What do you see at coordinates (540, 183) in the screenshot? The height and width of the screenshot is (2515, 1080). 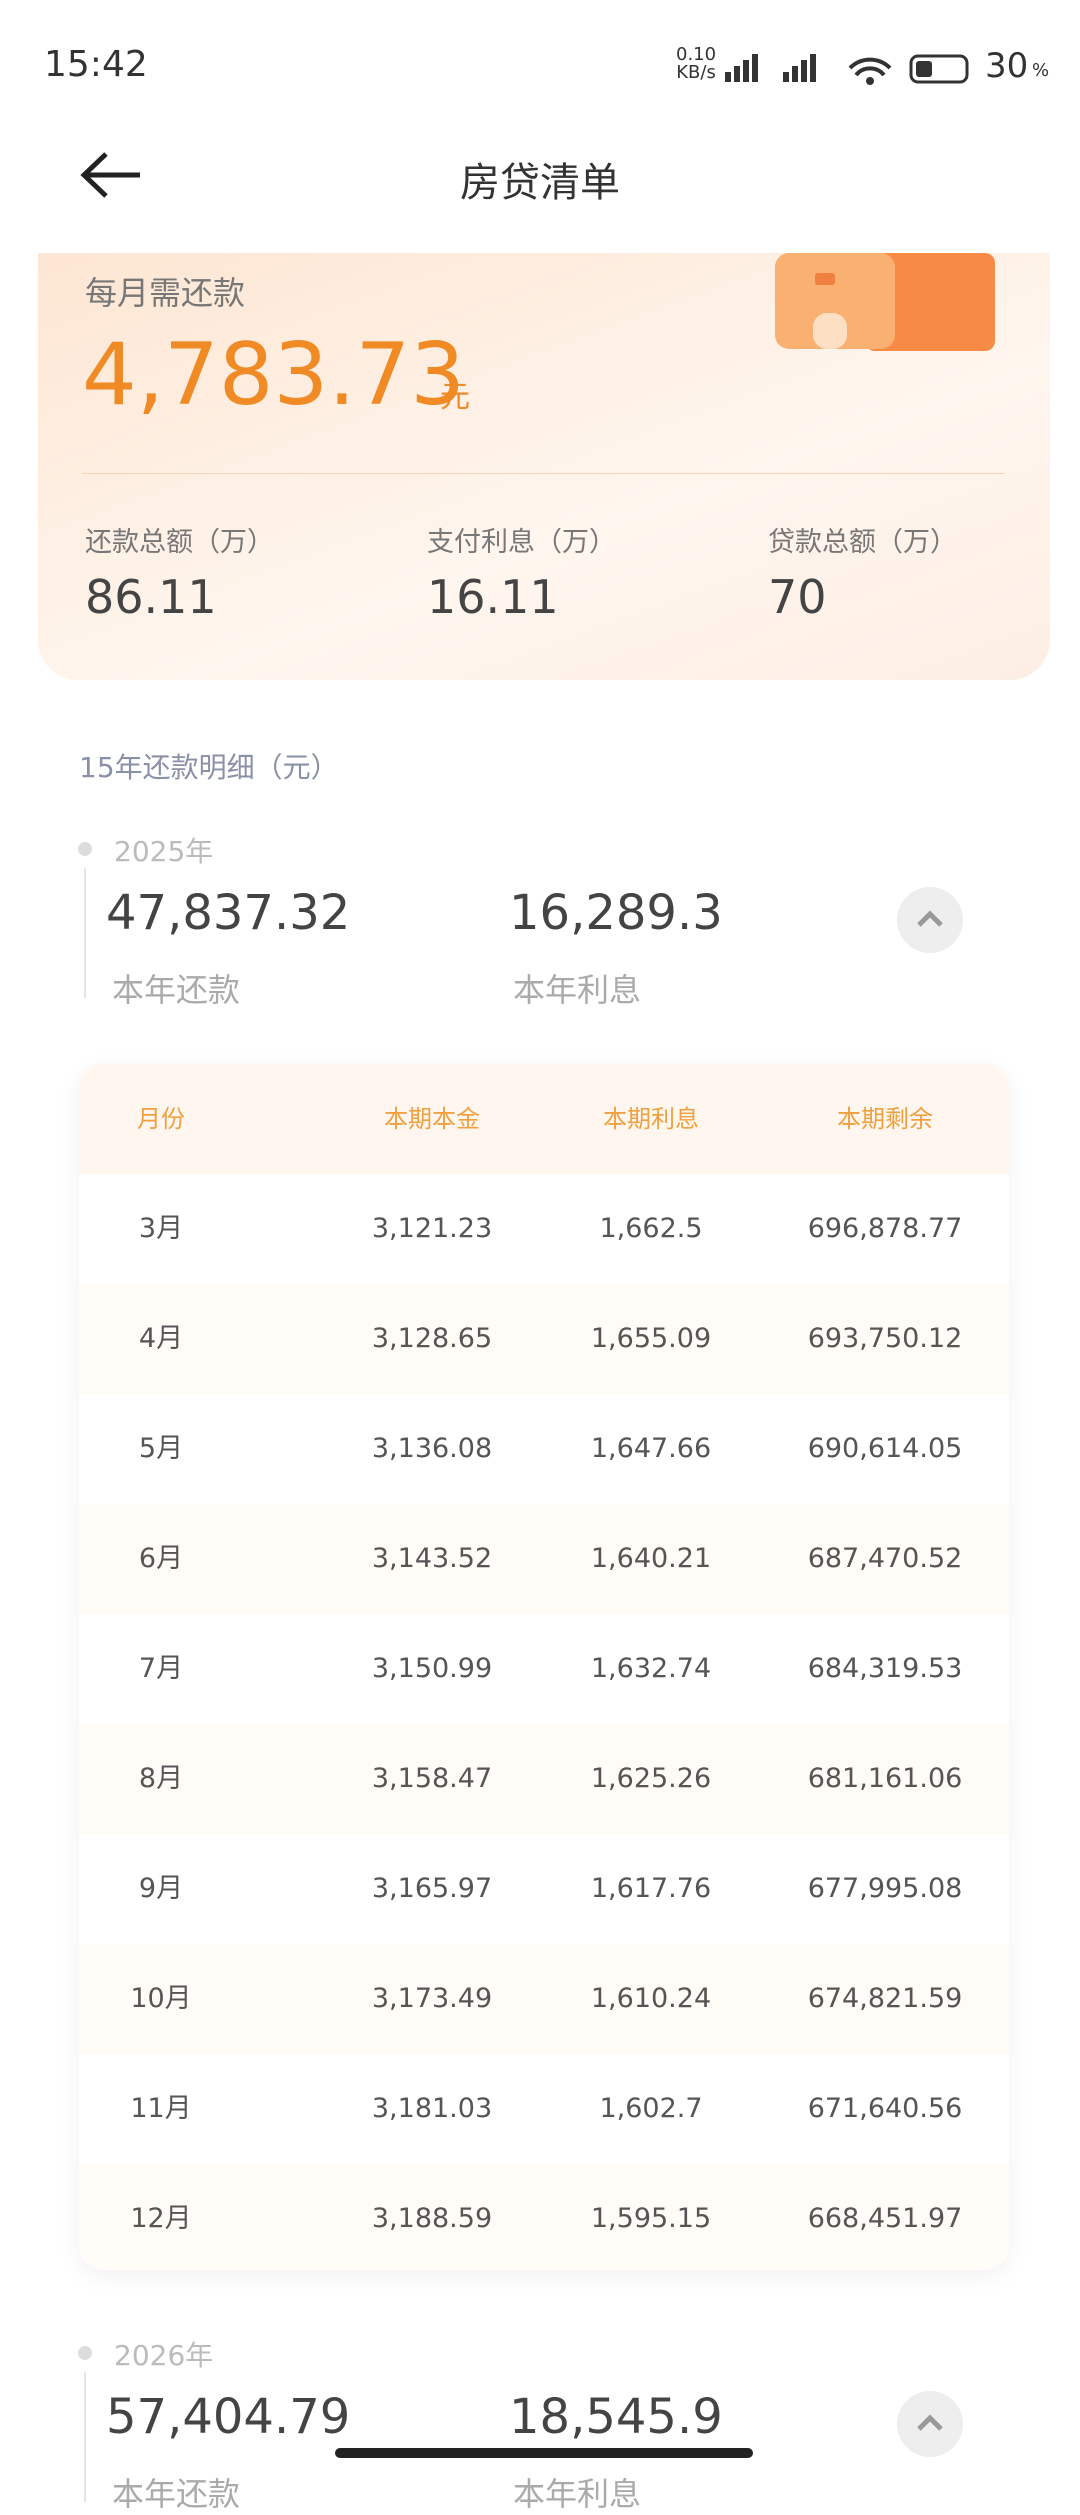 I see `page-title: 房贷清单` at bounding box center [540, 183].